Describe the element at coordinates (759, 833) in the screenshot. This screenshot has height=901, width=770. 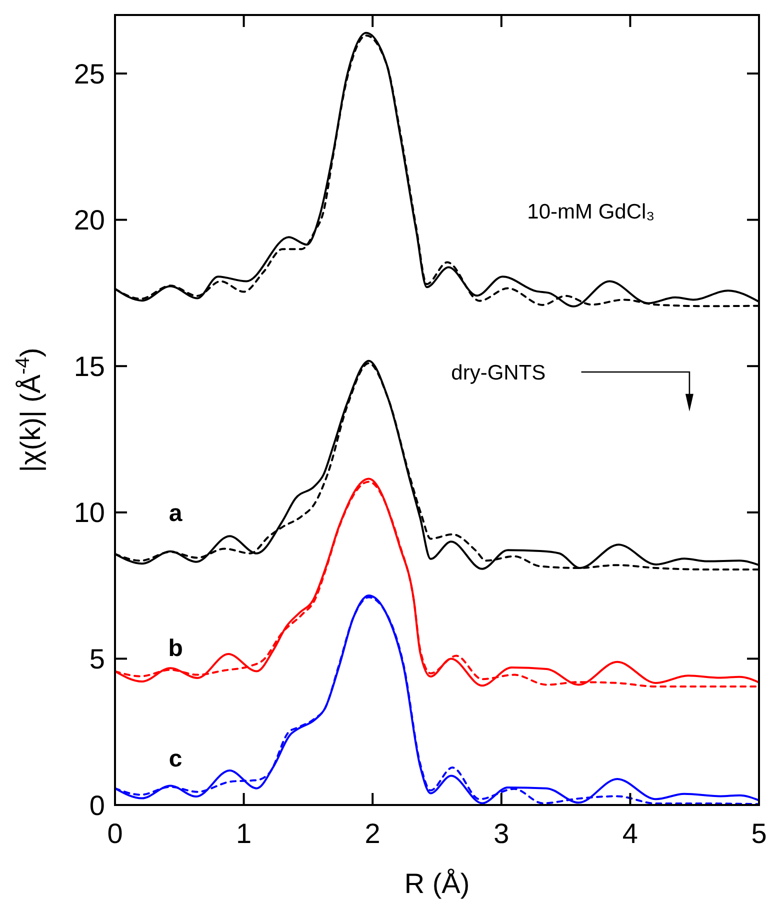
I see `x-tick-label: 5` at that location.